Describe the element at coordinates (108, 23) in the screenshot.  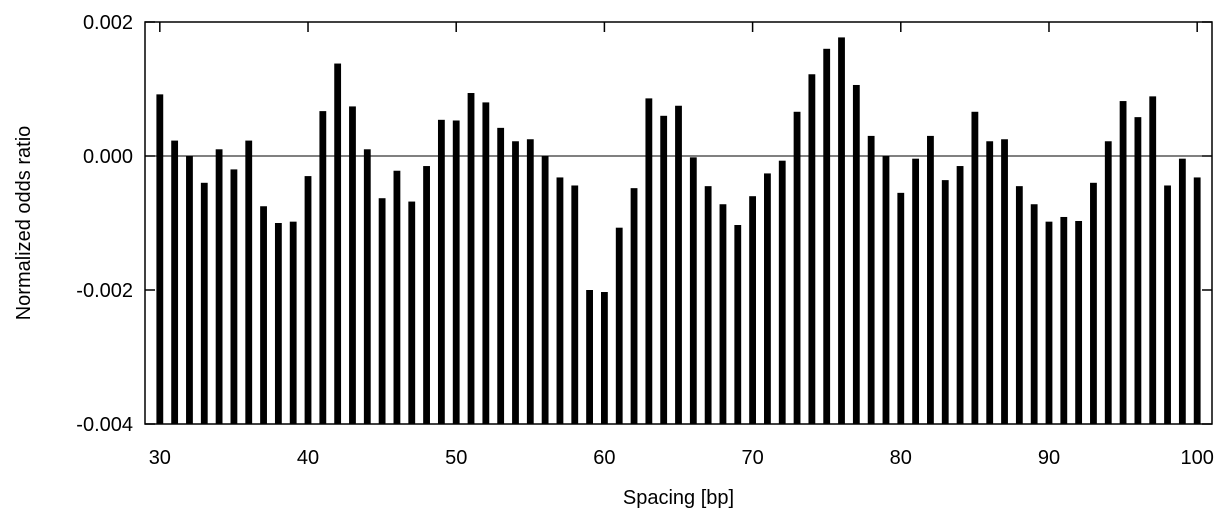
I see `y-tick-label-3: 0.002` at that location.